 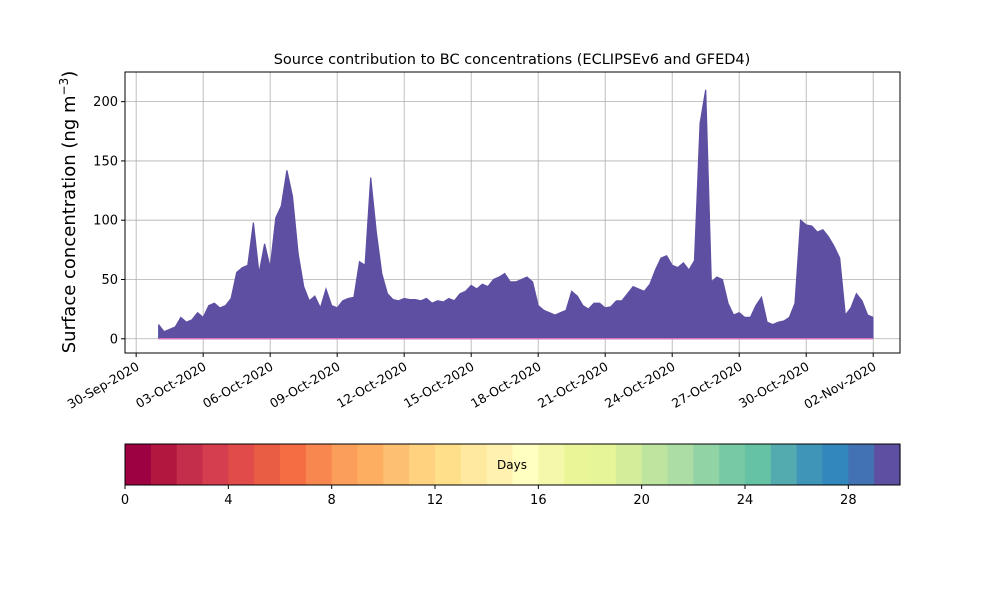 What do you see at coordinates (238, 385) in the screenshot?
I see `x-tick-label: 06-Oct-2020` at bounding box center [238, 385].